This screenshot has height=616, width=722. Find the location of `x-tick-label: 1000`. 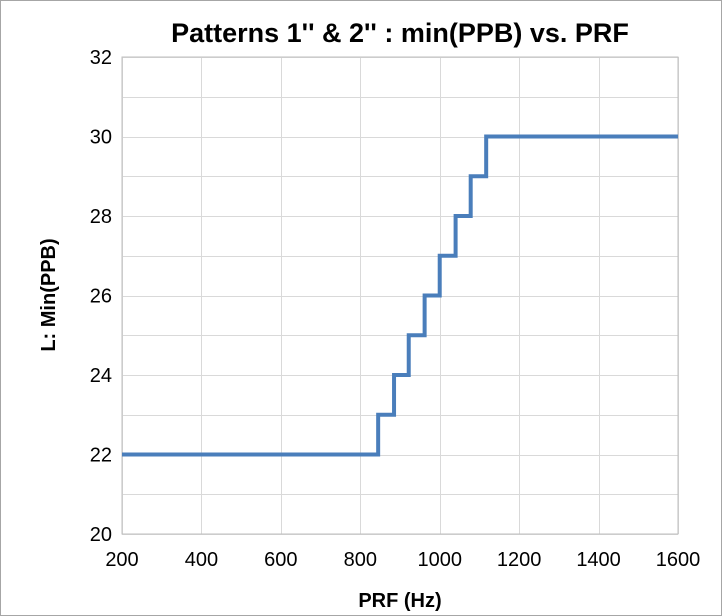

x-tick-label: 1000 is located at coordinates (439, 560).